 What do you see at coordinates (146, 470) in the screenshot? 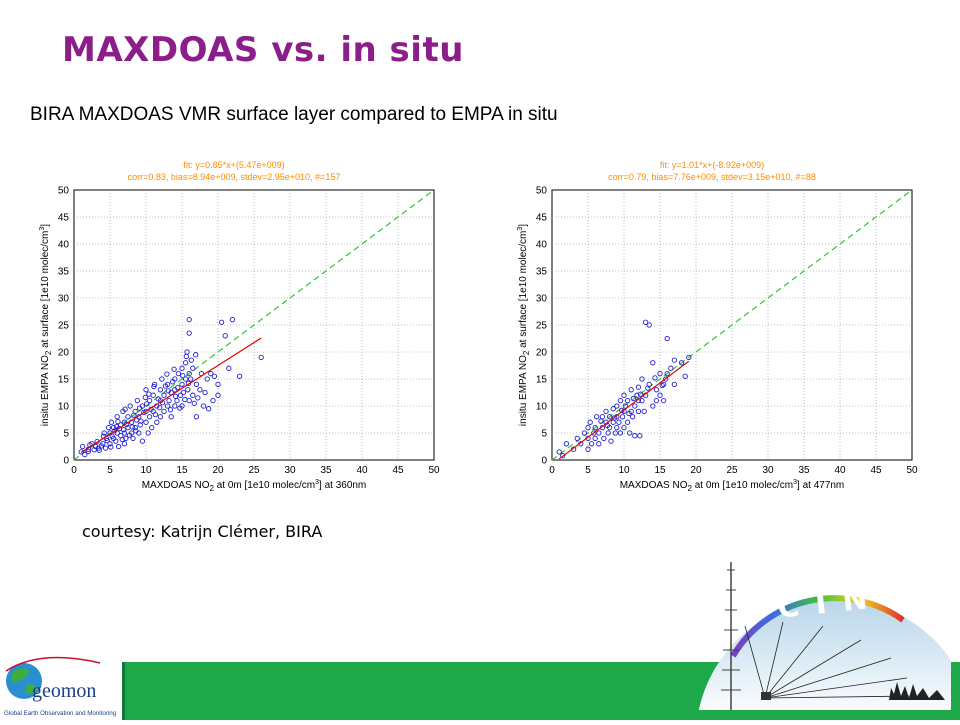
I see `x-tick-label: 10` at bounding box center [146, 470].